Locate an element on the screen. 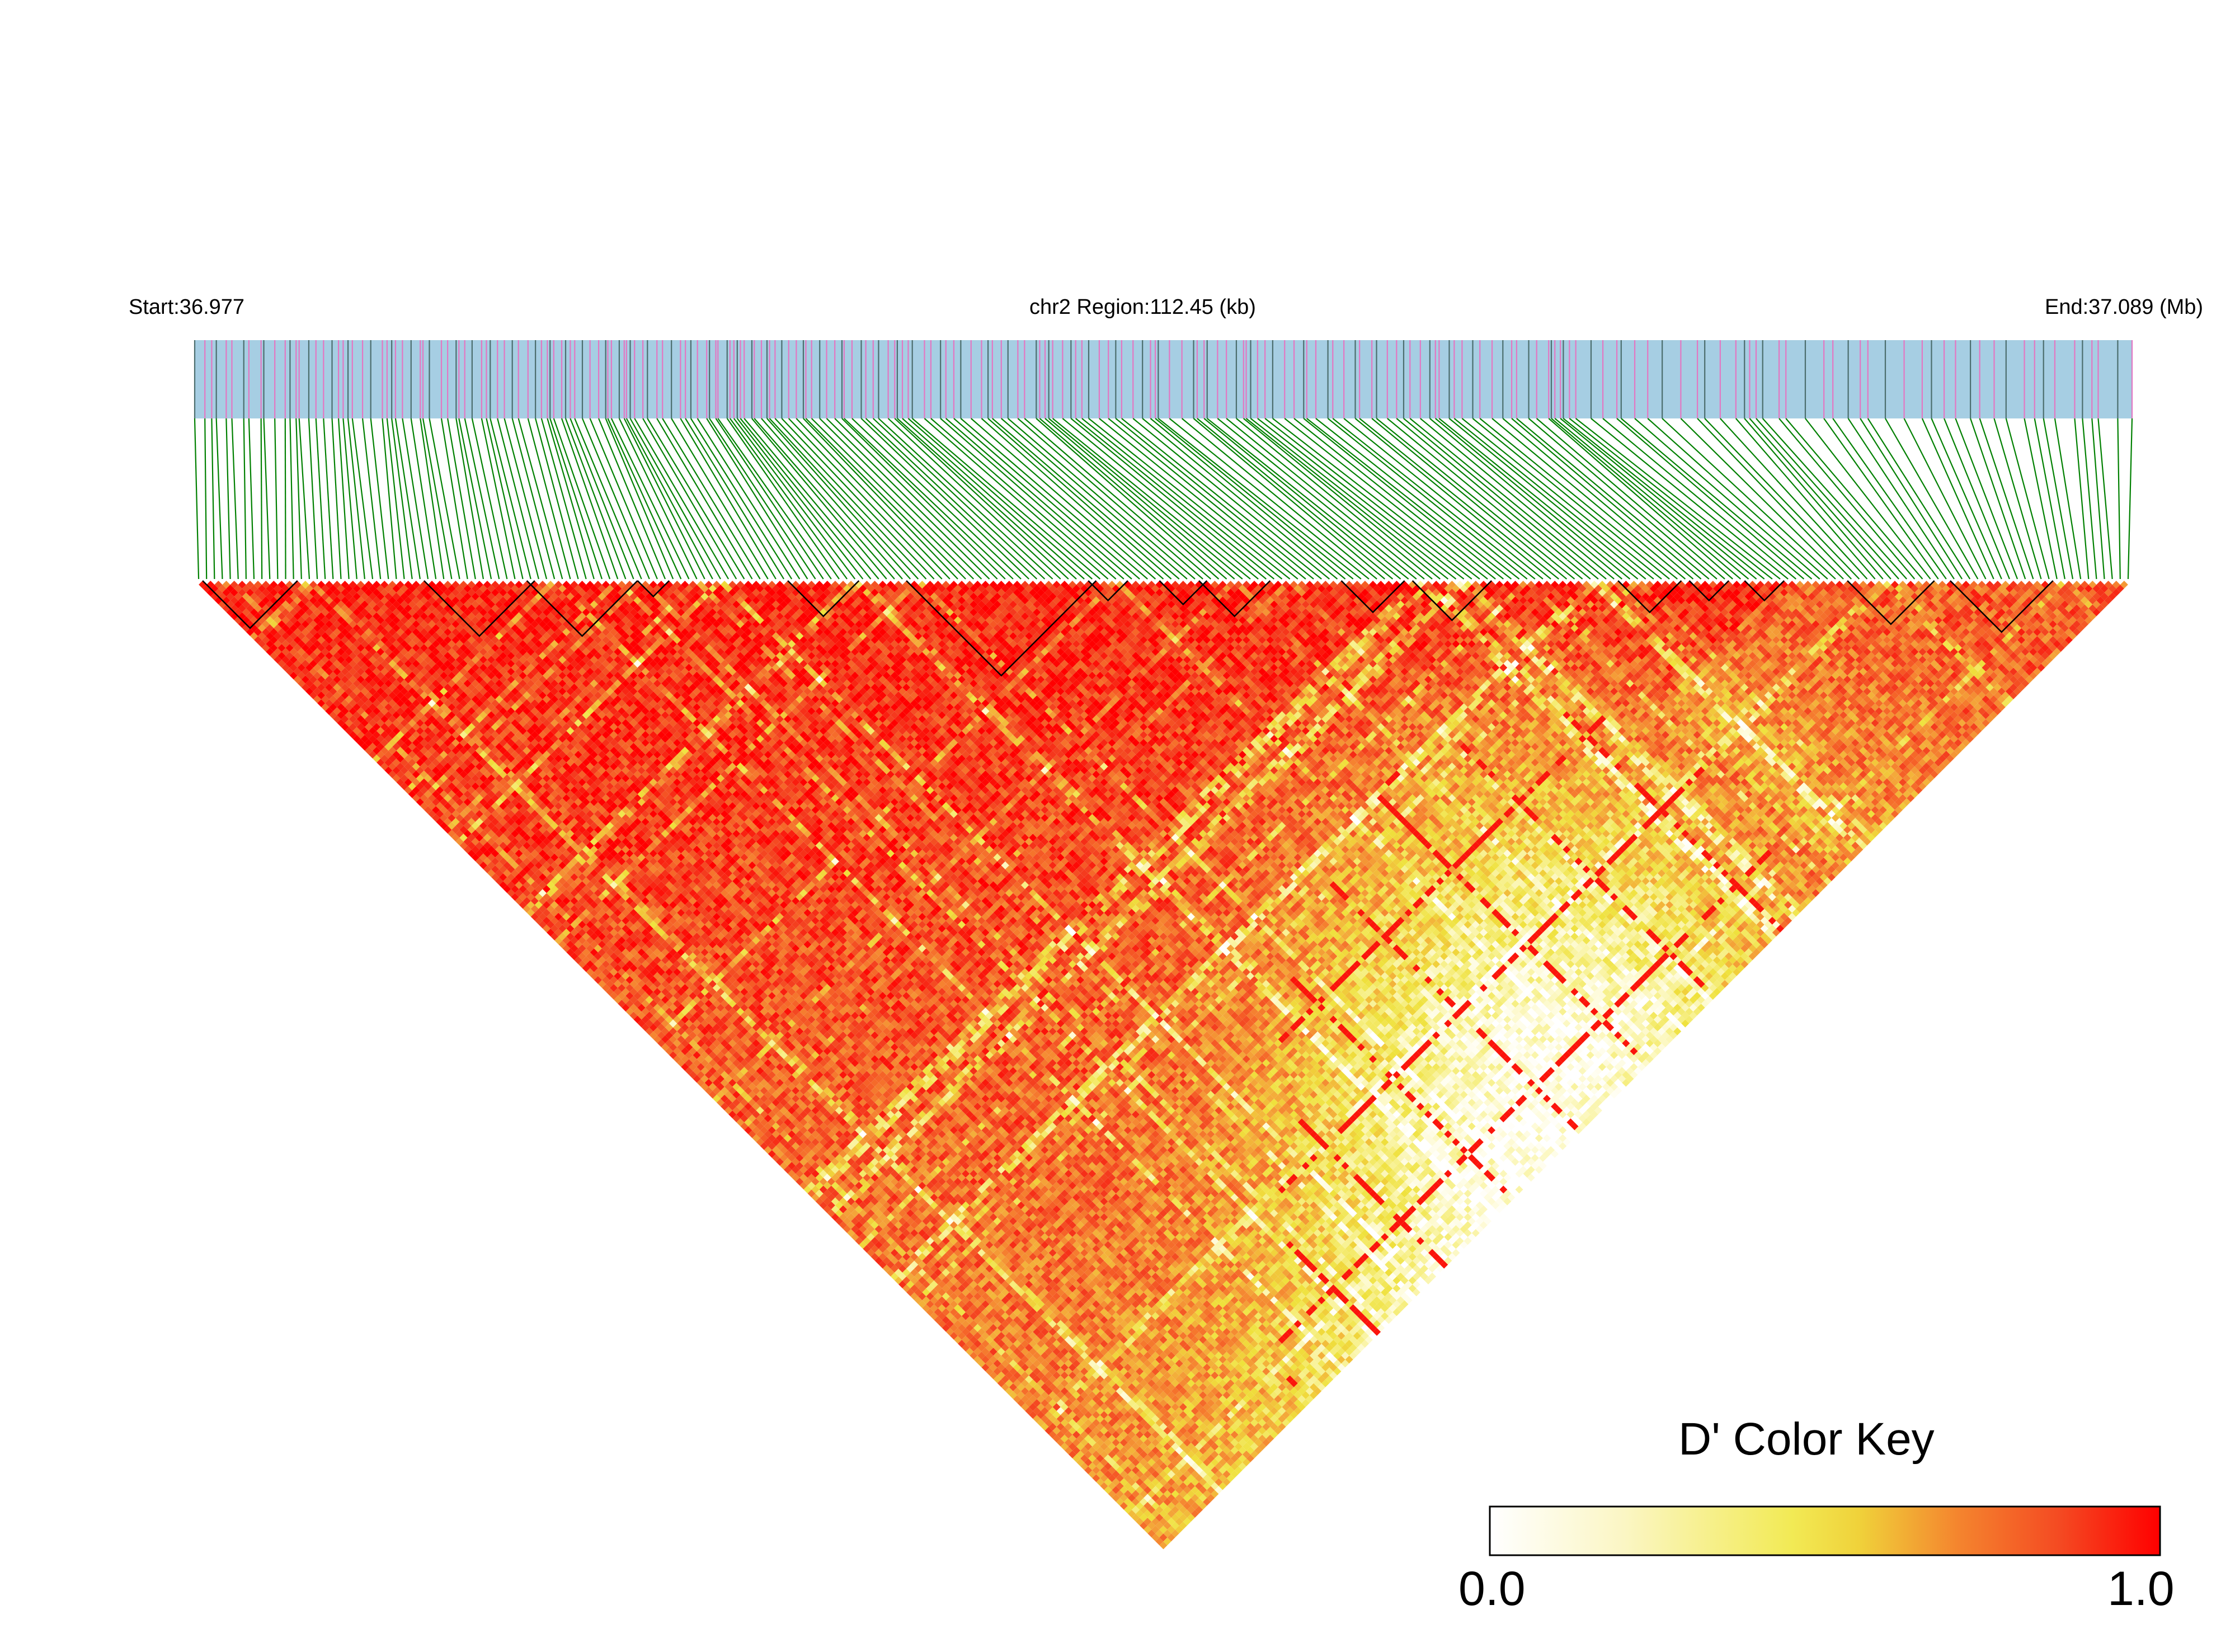  snp-bar-background is located at coordinates (1163, 379).